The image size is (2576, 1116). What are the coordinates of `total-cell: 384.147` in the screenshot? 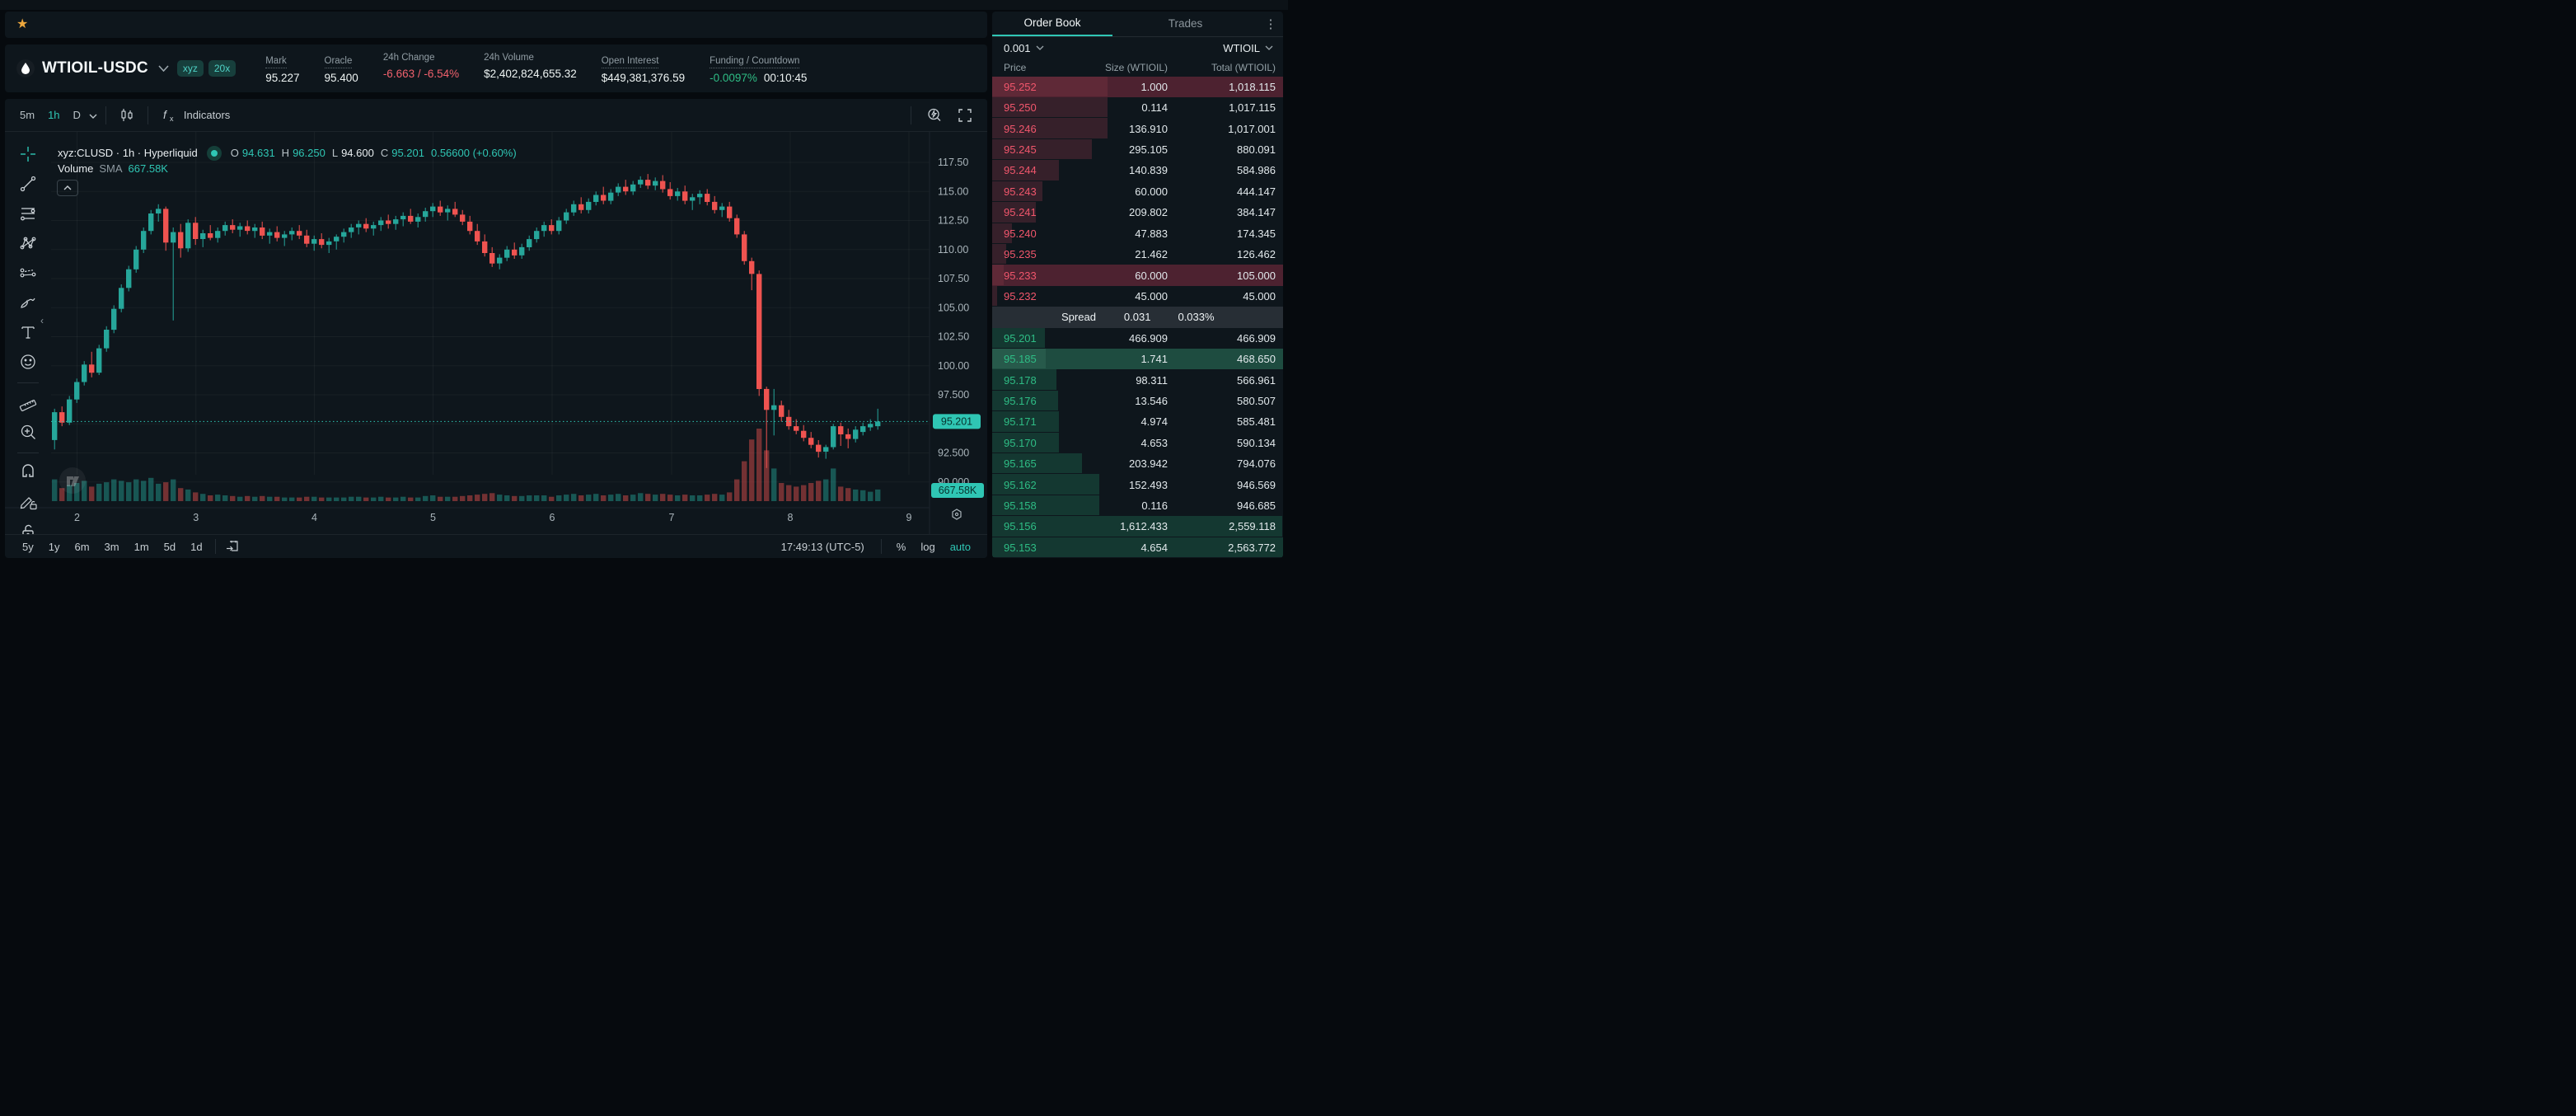 It's located at (1256, 213).